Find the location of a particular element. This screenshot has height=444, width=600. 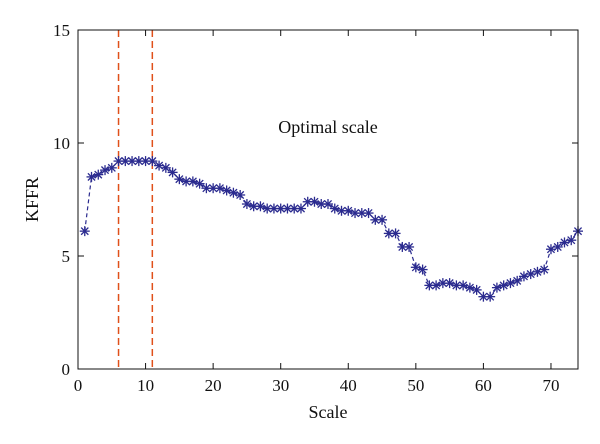

y-tick-label: 5 is located at coordinates (66, 256).